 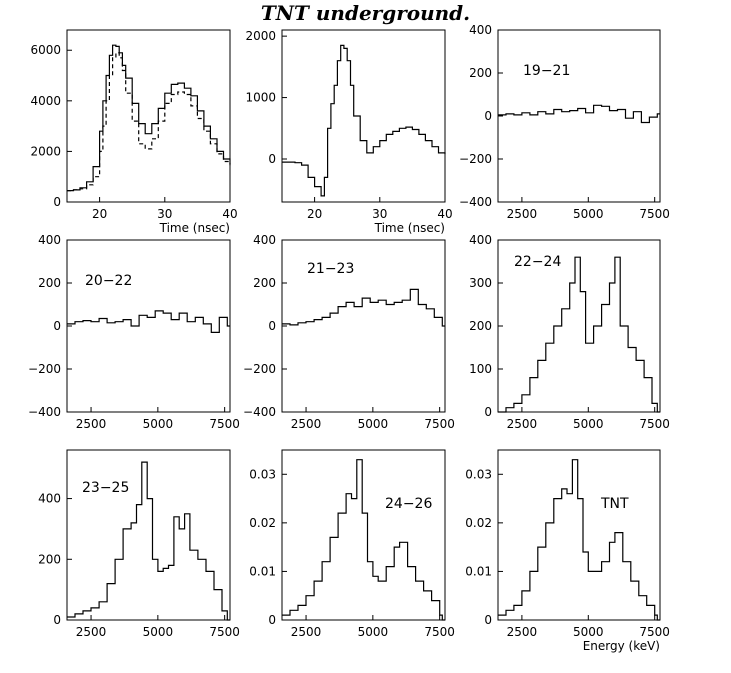 I want to click on y-tick-label: 1000, so click(x=260, y=98).